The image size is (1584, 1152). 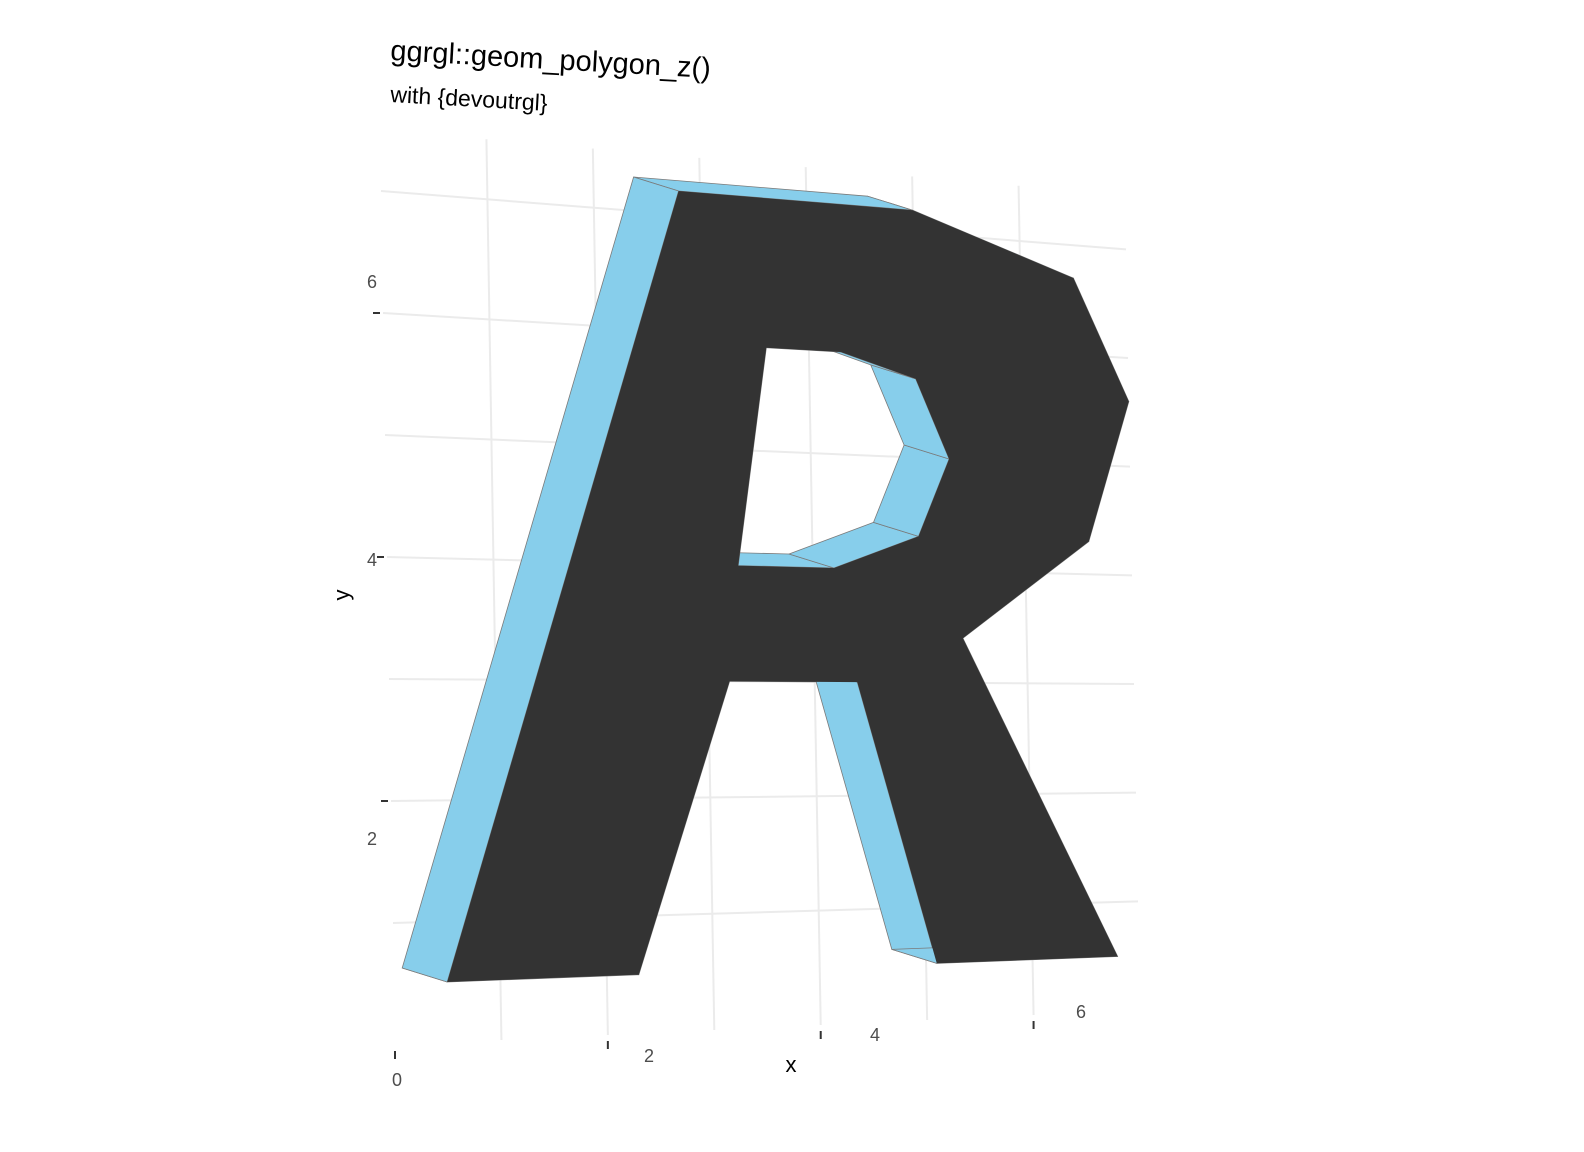 What do you see at coordinates (1081, 1012) in the screenshot?
I see `x-tick-label-6: 6` at bounding box center [1081, 1012].